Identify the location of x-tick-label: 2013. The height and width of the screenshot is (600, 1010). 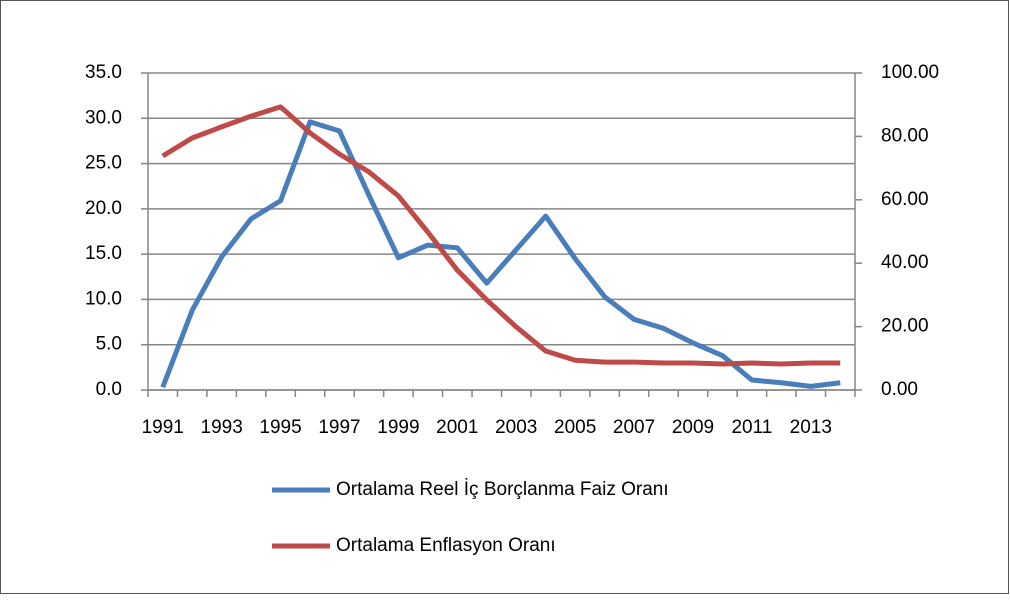
(811, 427).